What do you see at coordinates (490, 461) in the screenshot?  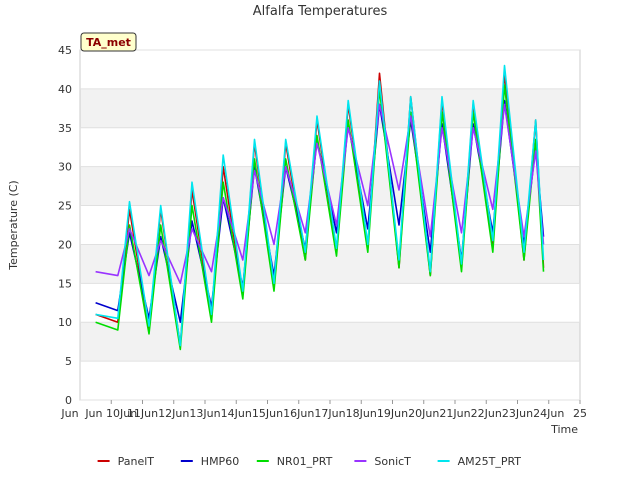 I see `legend-label: AM25T_PRT` at bounding box center [490, 461].